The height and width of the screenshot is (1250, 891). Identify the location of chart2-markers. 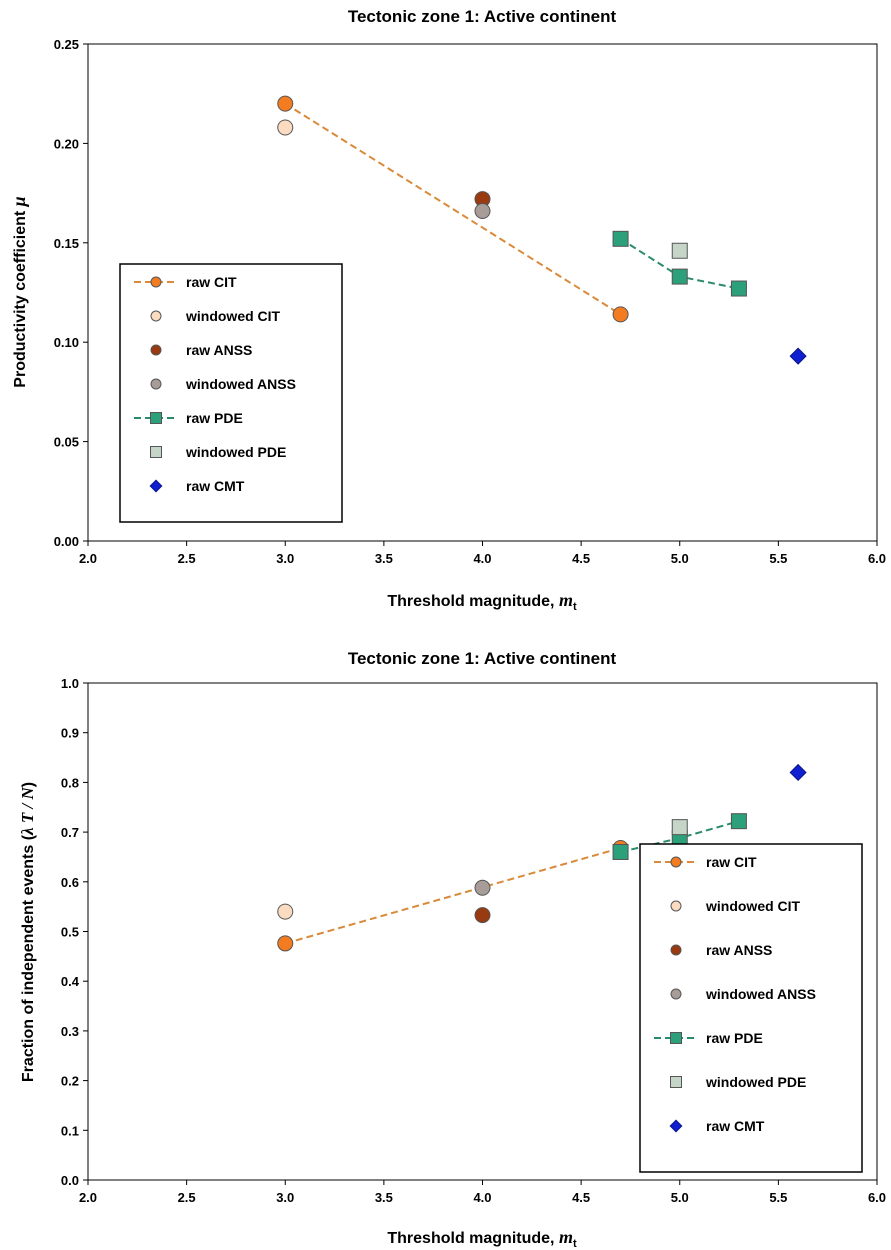
(542, 857).